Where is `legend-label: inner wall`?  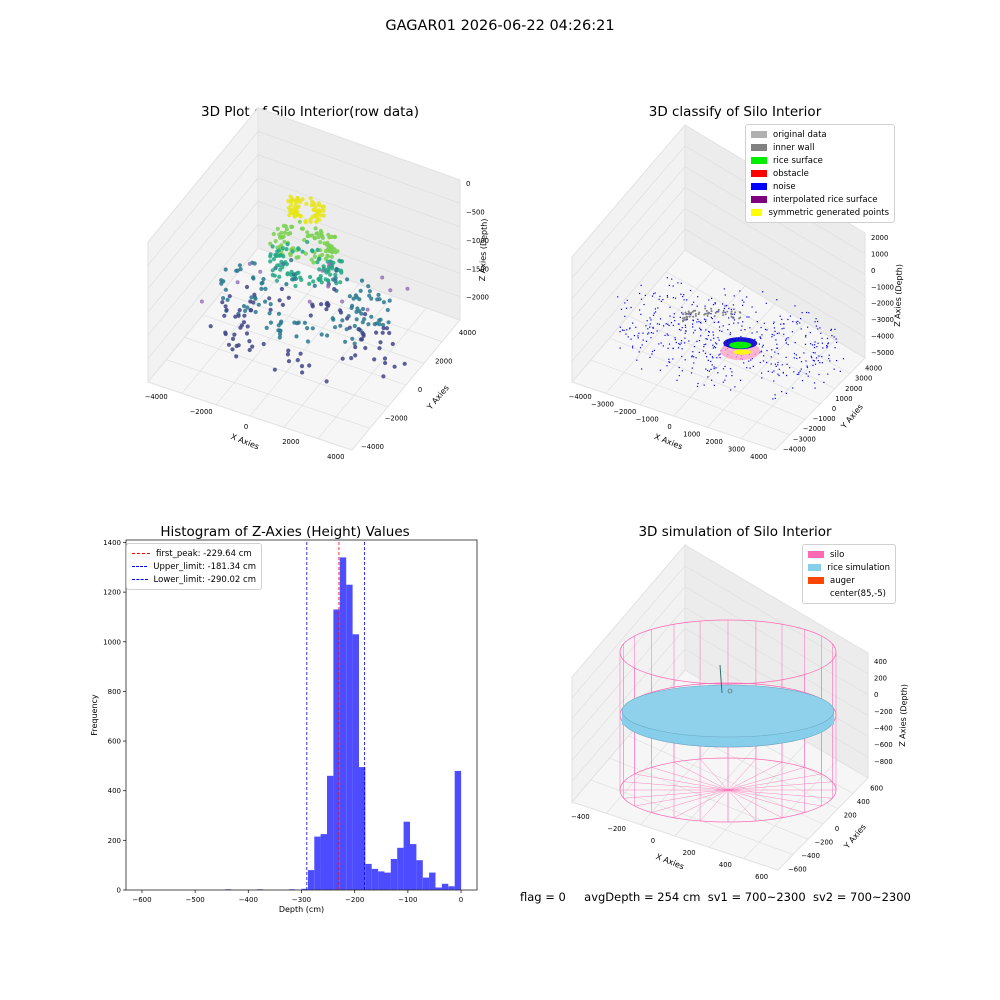
legend-label: inner wall is located at coordinates (794, 147).